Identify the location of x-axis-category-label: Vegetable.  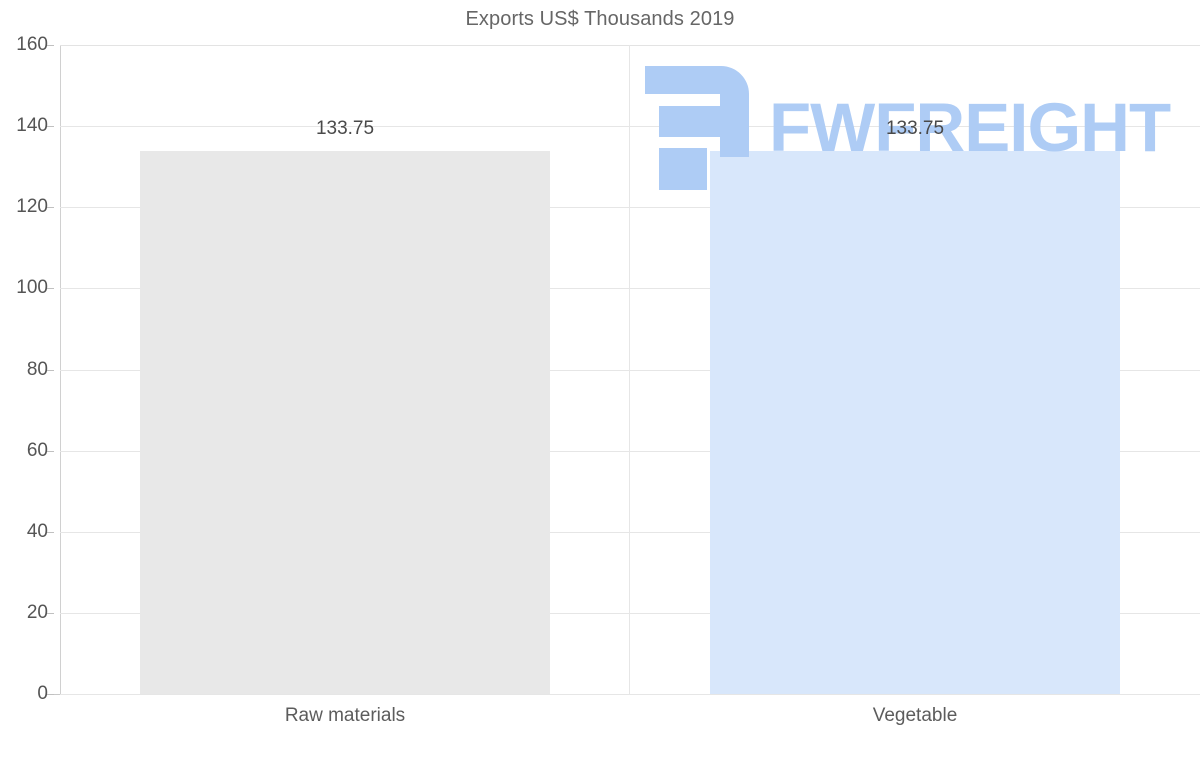
(915, 715).